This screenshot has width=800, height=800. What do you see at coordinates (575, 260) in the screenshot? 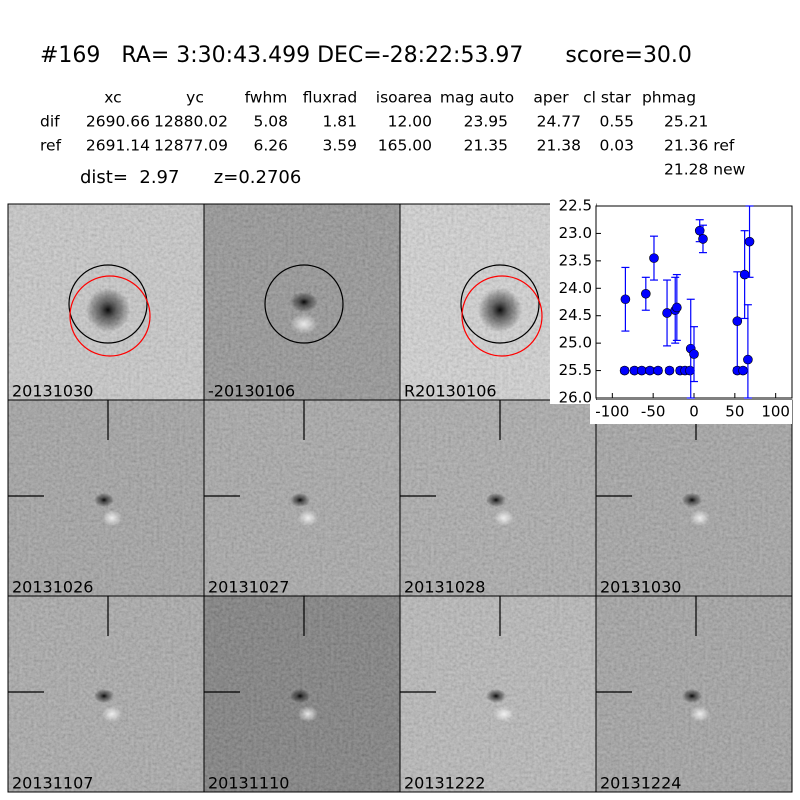
I see `y-tick-label: 23.5` at bounding box center [575, 260].